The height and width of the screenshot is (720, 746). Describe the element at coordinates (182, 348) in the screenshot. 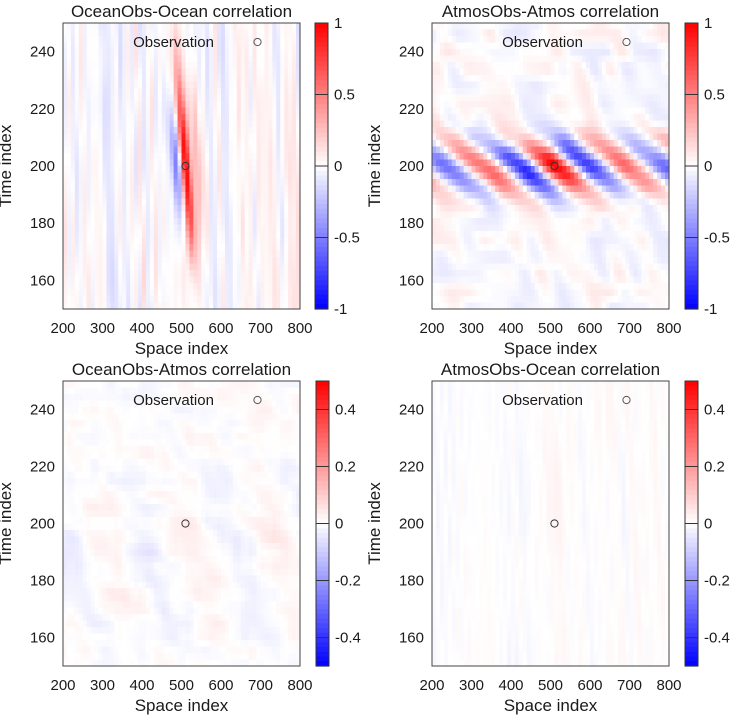

I see `x-axis-label: Space index` at that location.